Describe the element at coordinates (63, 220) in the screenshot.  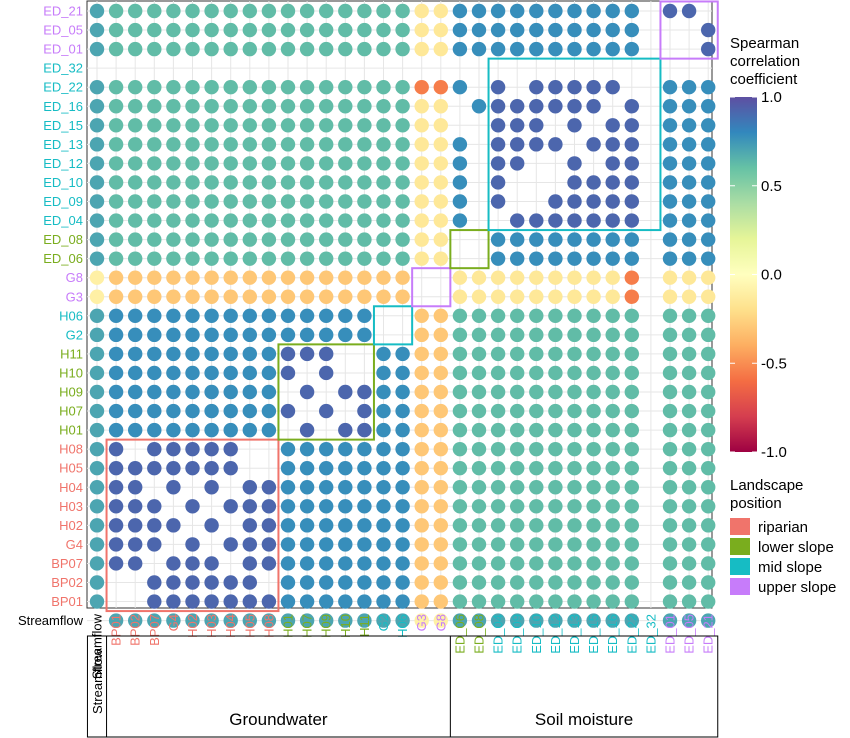
I see `row-label-ED_04: ED_04` at that location.